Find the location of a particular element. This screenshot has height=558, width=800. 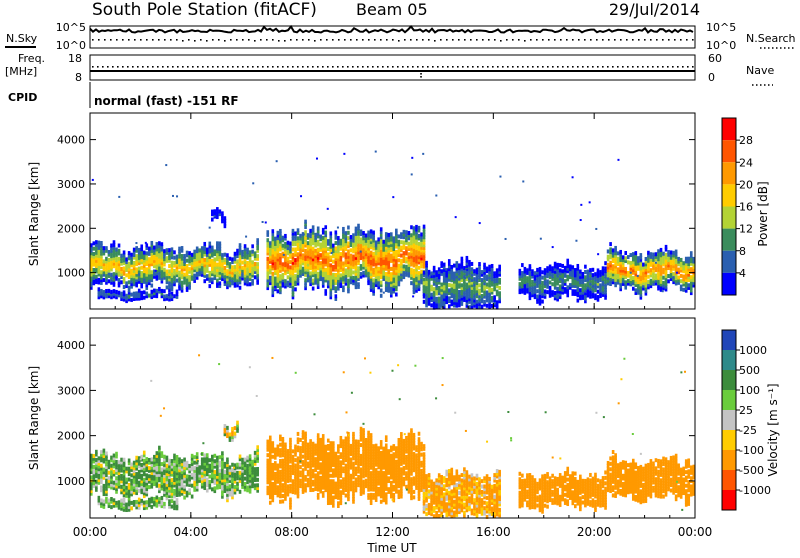

colorbar-swatch is located at coordinates (729, 218).